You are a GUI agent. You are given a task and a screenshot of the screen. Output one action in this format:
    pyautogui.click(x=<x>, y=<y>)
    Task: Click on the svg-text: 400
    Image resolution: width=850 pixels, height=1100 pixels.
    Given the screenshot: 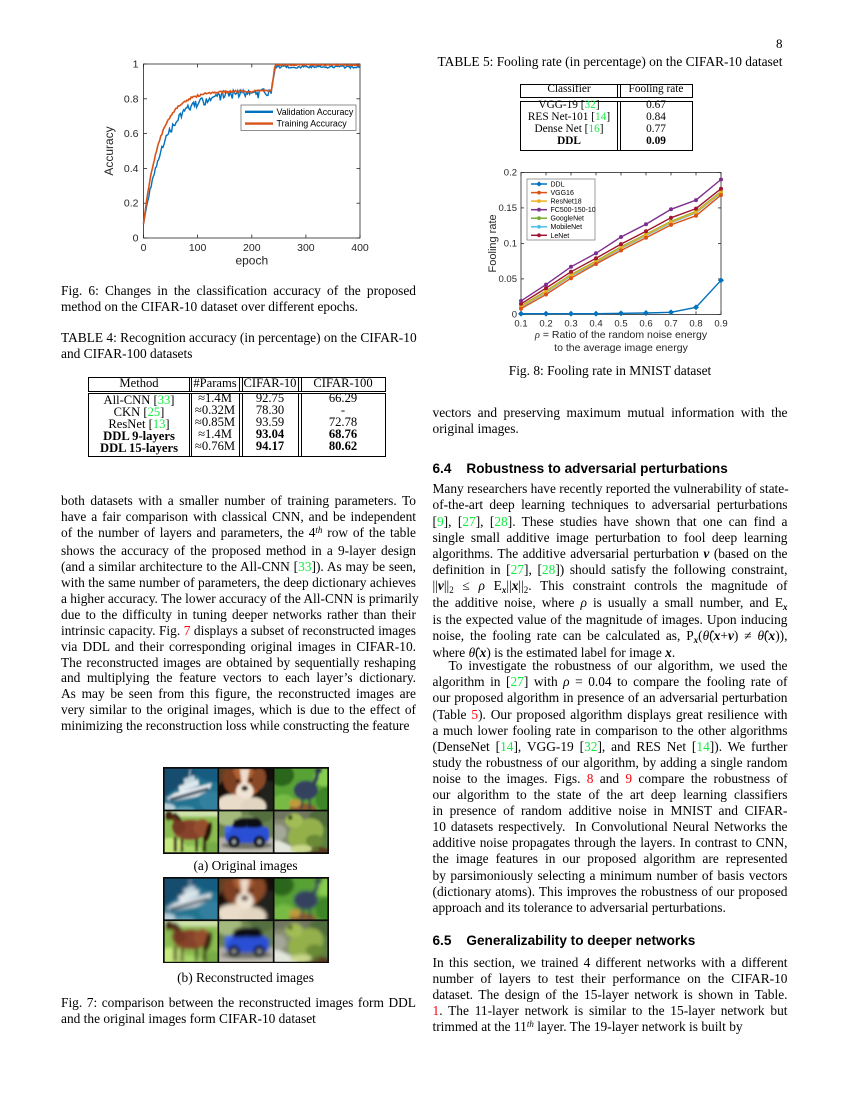 What is the action you would take?
    pyautogui.click(x=360, y=248)
    